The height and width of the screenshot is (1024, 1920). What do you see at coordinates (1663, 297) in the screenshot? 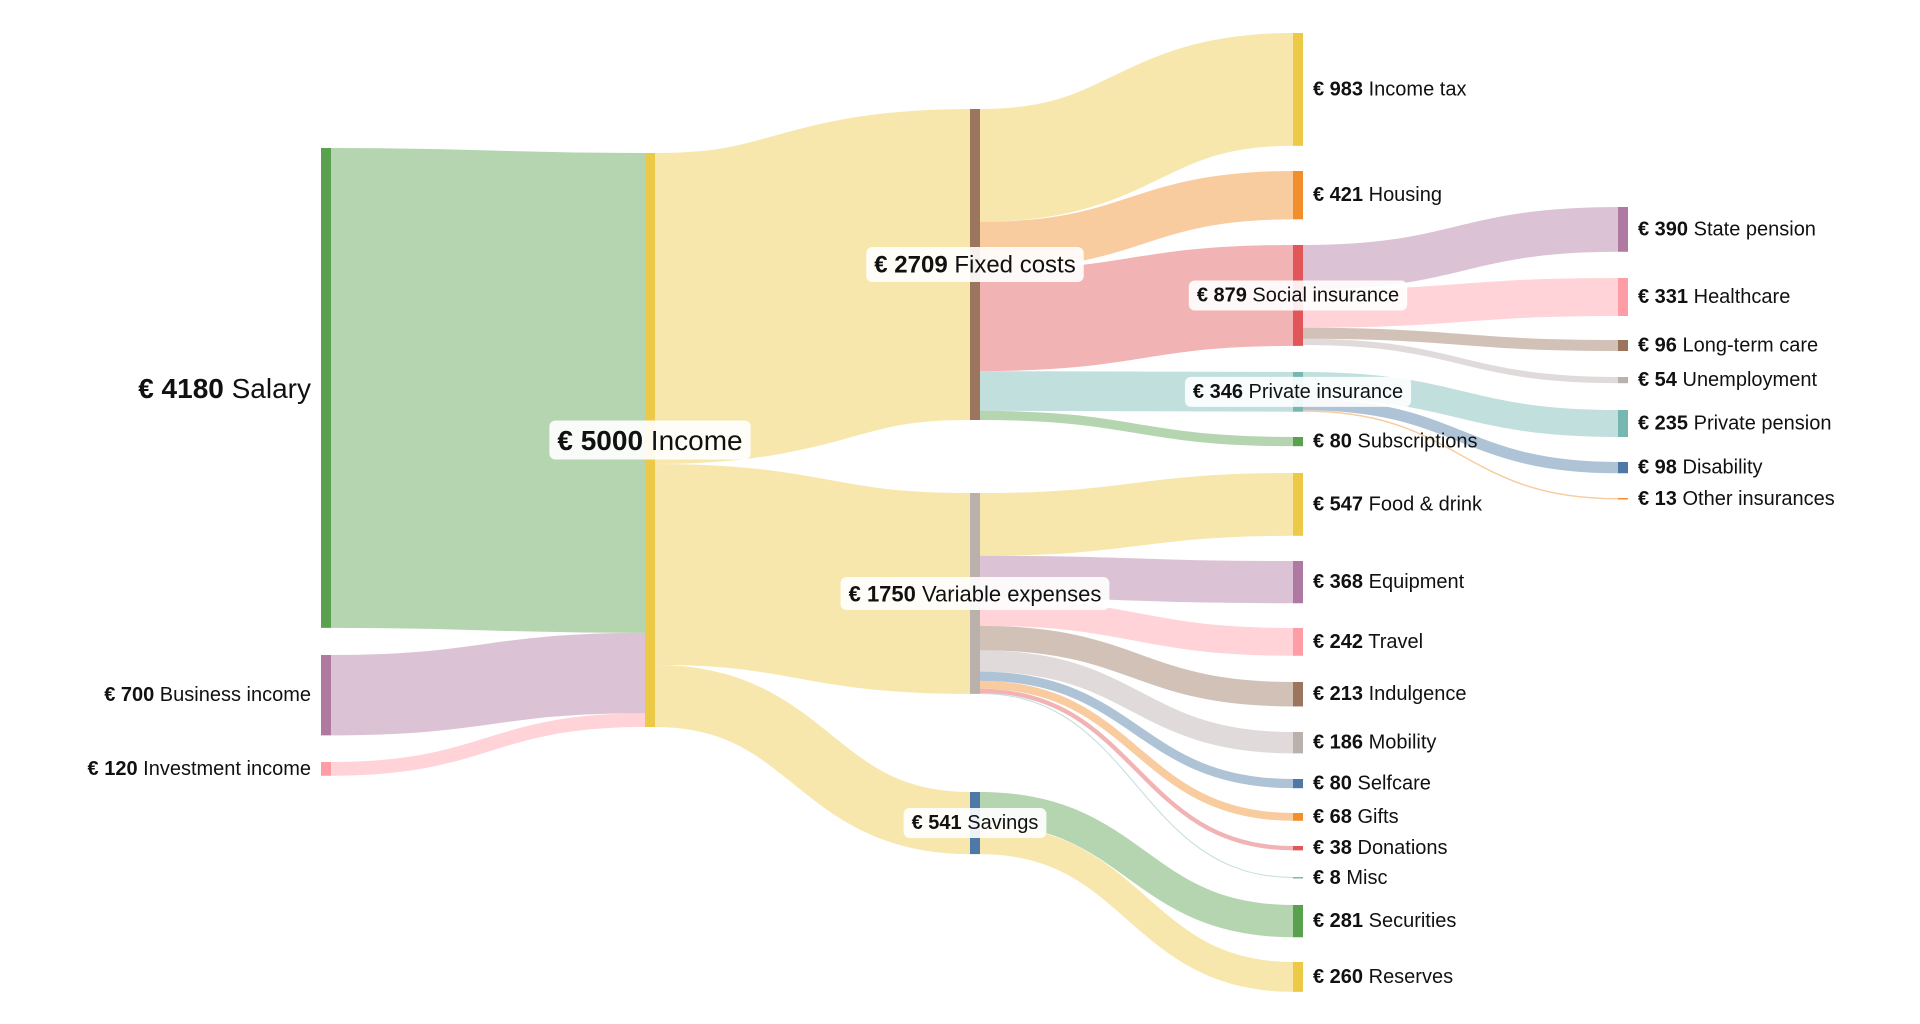
I see `node-value: € 331` at bounding box center [1663, 297].